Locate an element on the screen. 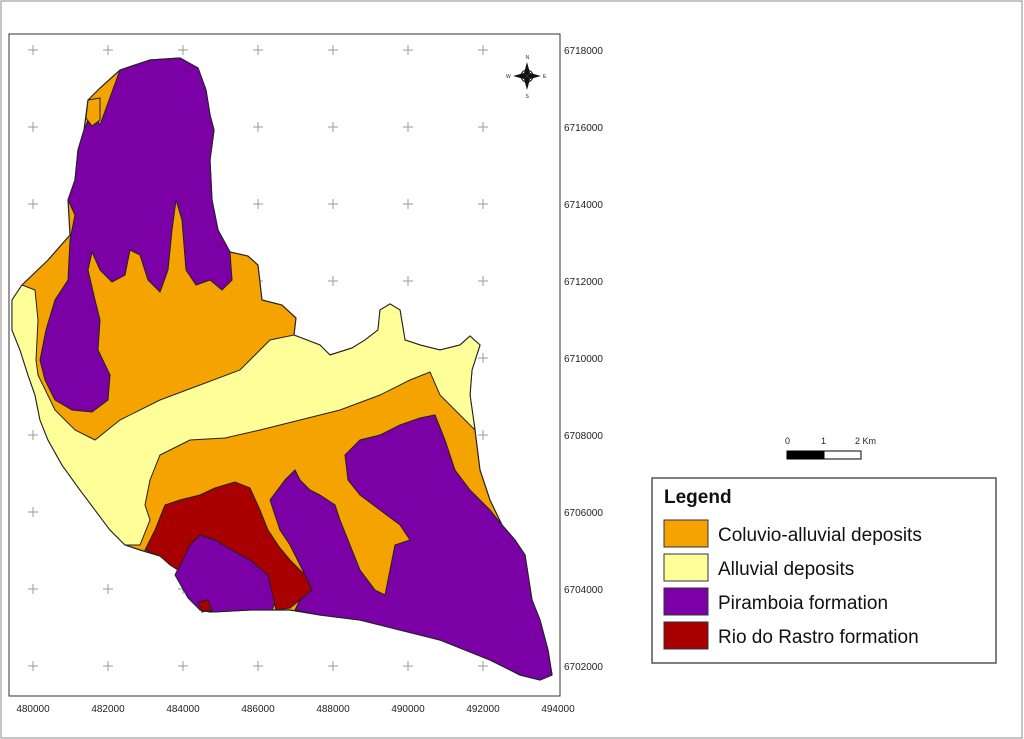 This screenshot has width=1024, height=739. y-tick-label: 6714000 is located at coordinates (583, 205).